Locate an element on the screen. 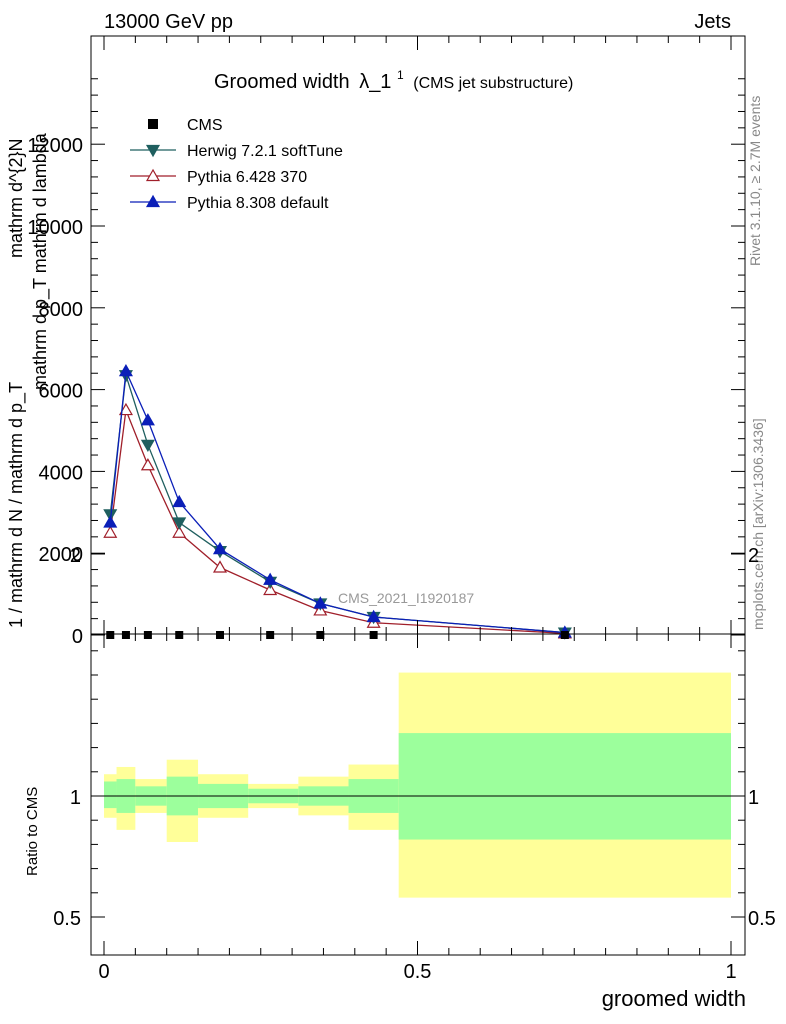 This screenshot has width=786, height=1024. ratio-y-tick-label-right: 2 is located at coordinates (753, 556).